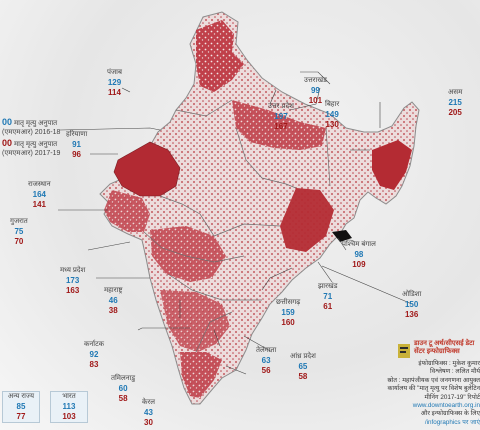  What do you see at coordinates (328, 306) in the screenshot?
I see `mmr-2017-19-jharkhand: 61` at bounding box center [328, 306].